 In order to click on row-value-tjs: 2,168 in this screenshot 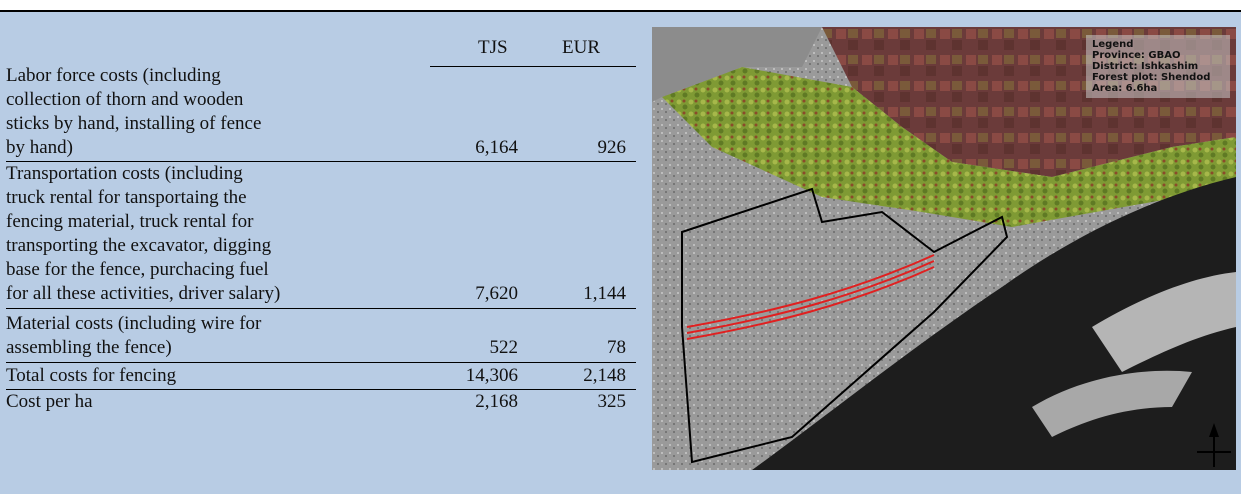, I will do `click(496, 401)`.